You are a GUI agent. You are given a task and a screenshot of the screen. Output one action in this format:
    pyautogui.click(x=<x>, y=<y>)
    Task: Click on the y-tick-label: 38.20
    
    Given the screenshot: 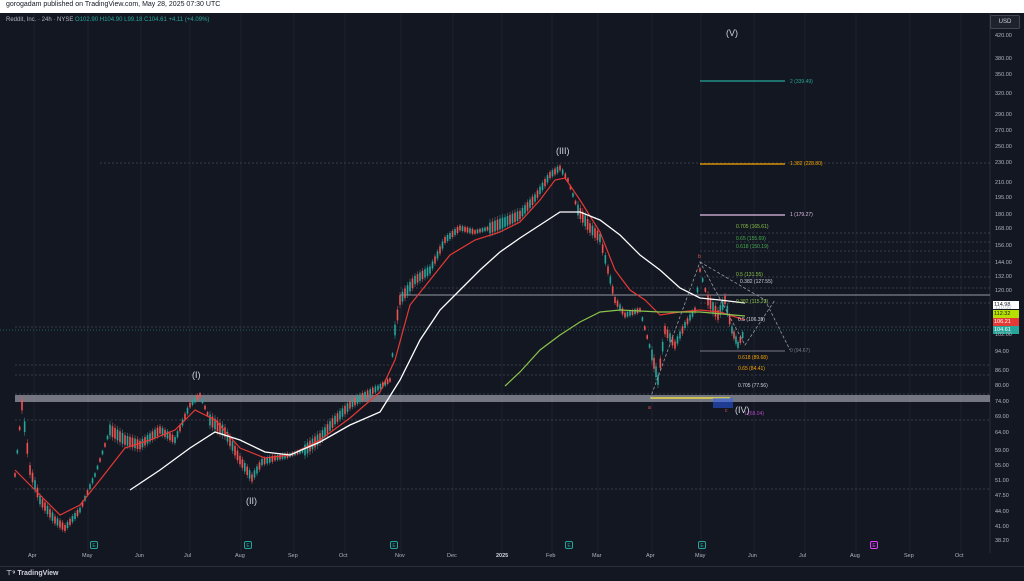 What is the action you would take?
    pyautogui.click(x=1002, y=541)
    